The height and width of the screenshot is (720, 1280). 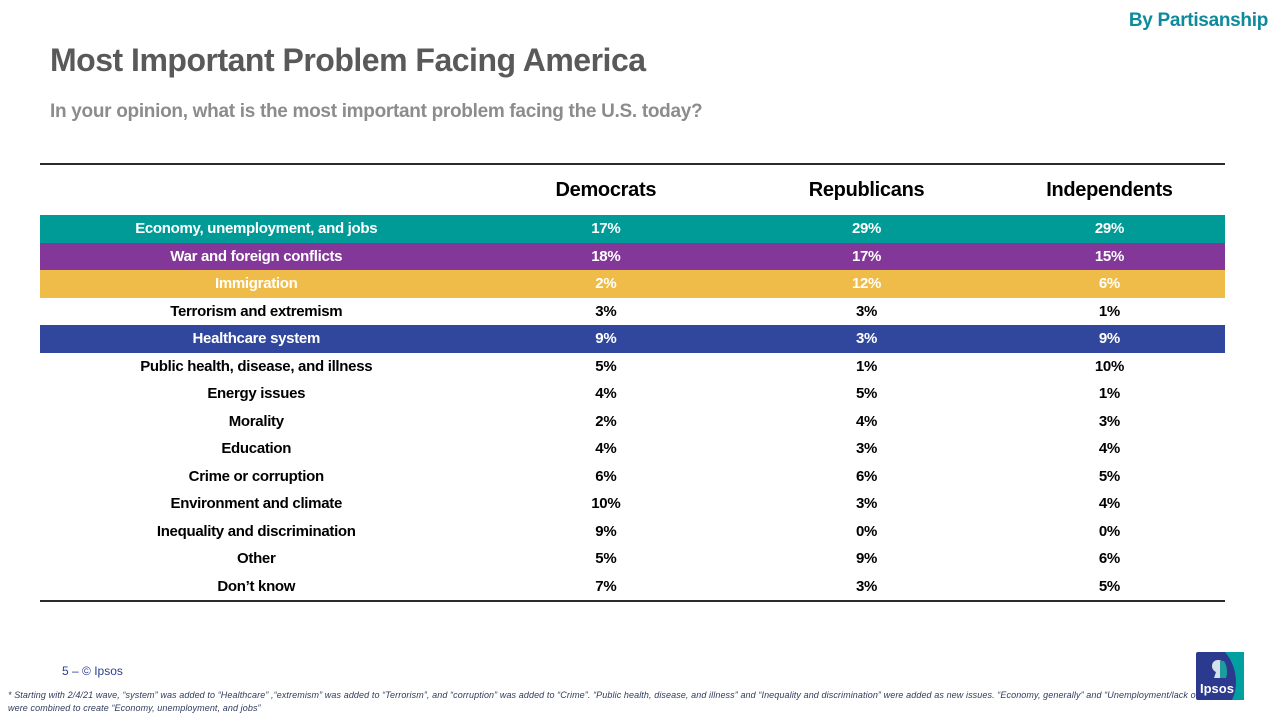 What do you see at coordinates (606, 256) in the screenshot?
I see `cell-democrats: 18%` at bounding box center [606, 256].